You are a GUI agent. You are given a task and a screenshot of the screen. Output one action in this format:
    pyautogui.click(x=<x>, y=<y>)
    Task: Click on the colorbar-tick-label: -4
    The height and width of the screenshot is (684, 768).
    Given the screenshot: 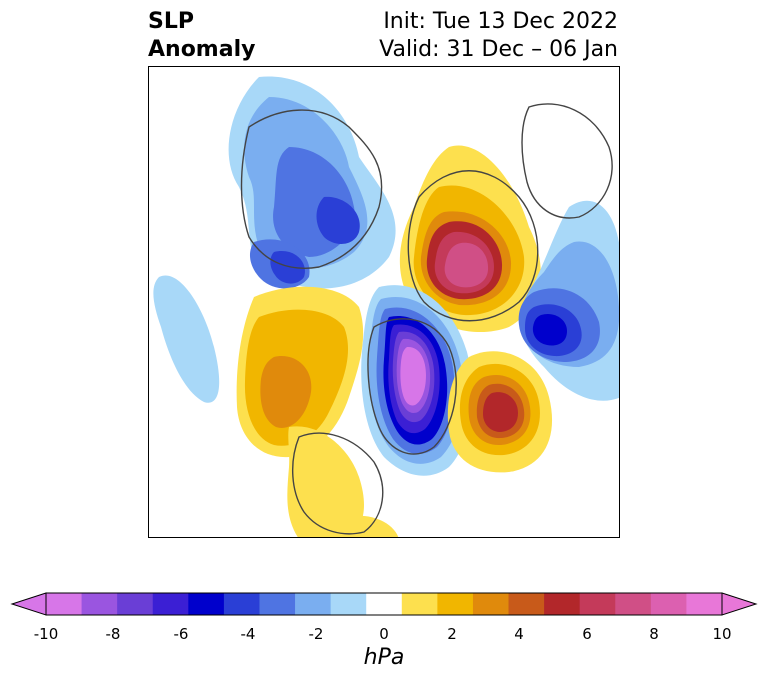 What is the action you would take?
    pyautogui.click(x=248, y=634)
    